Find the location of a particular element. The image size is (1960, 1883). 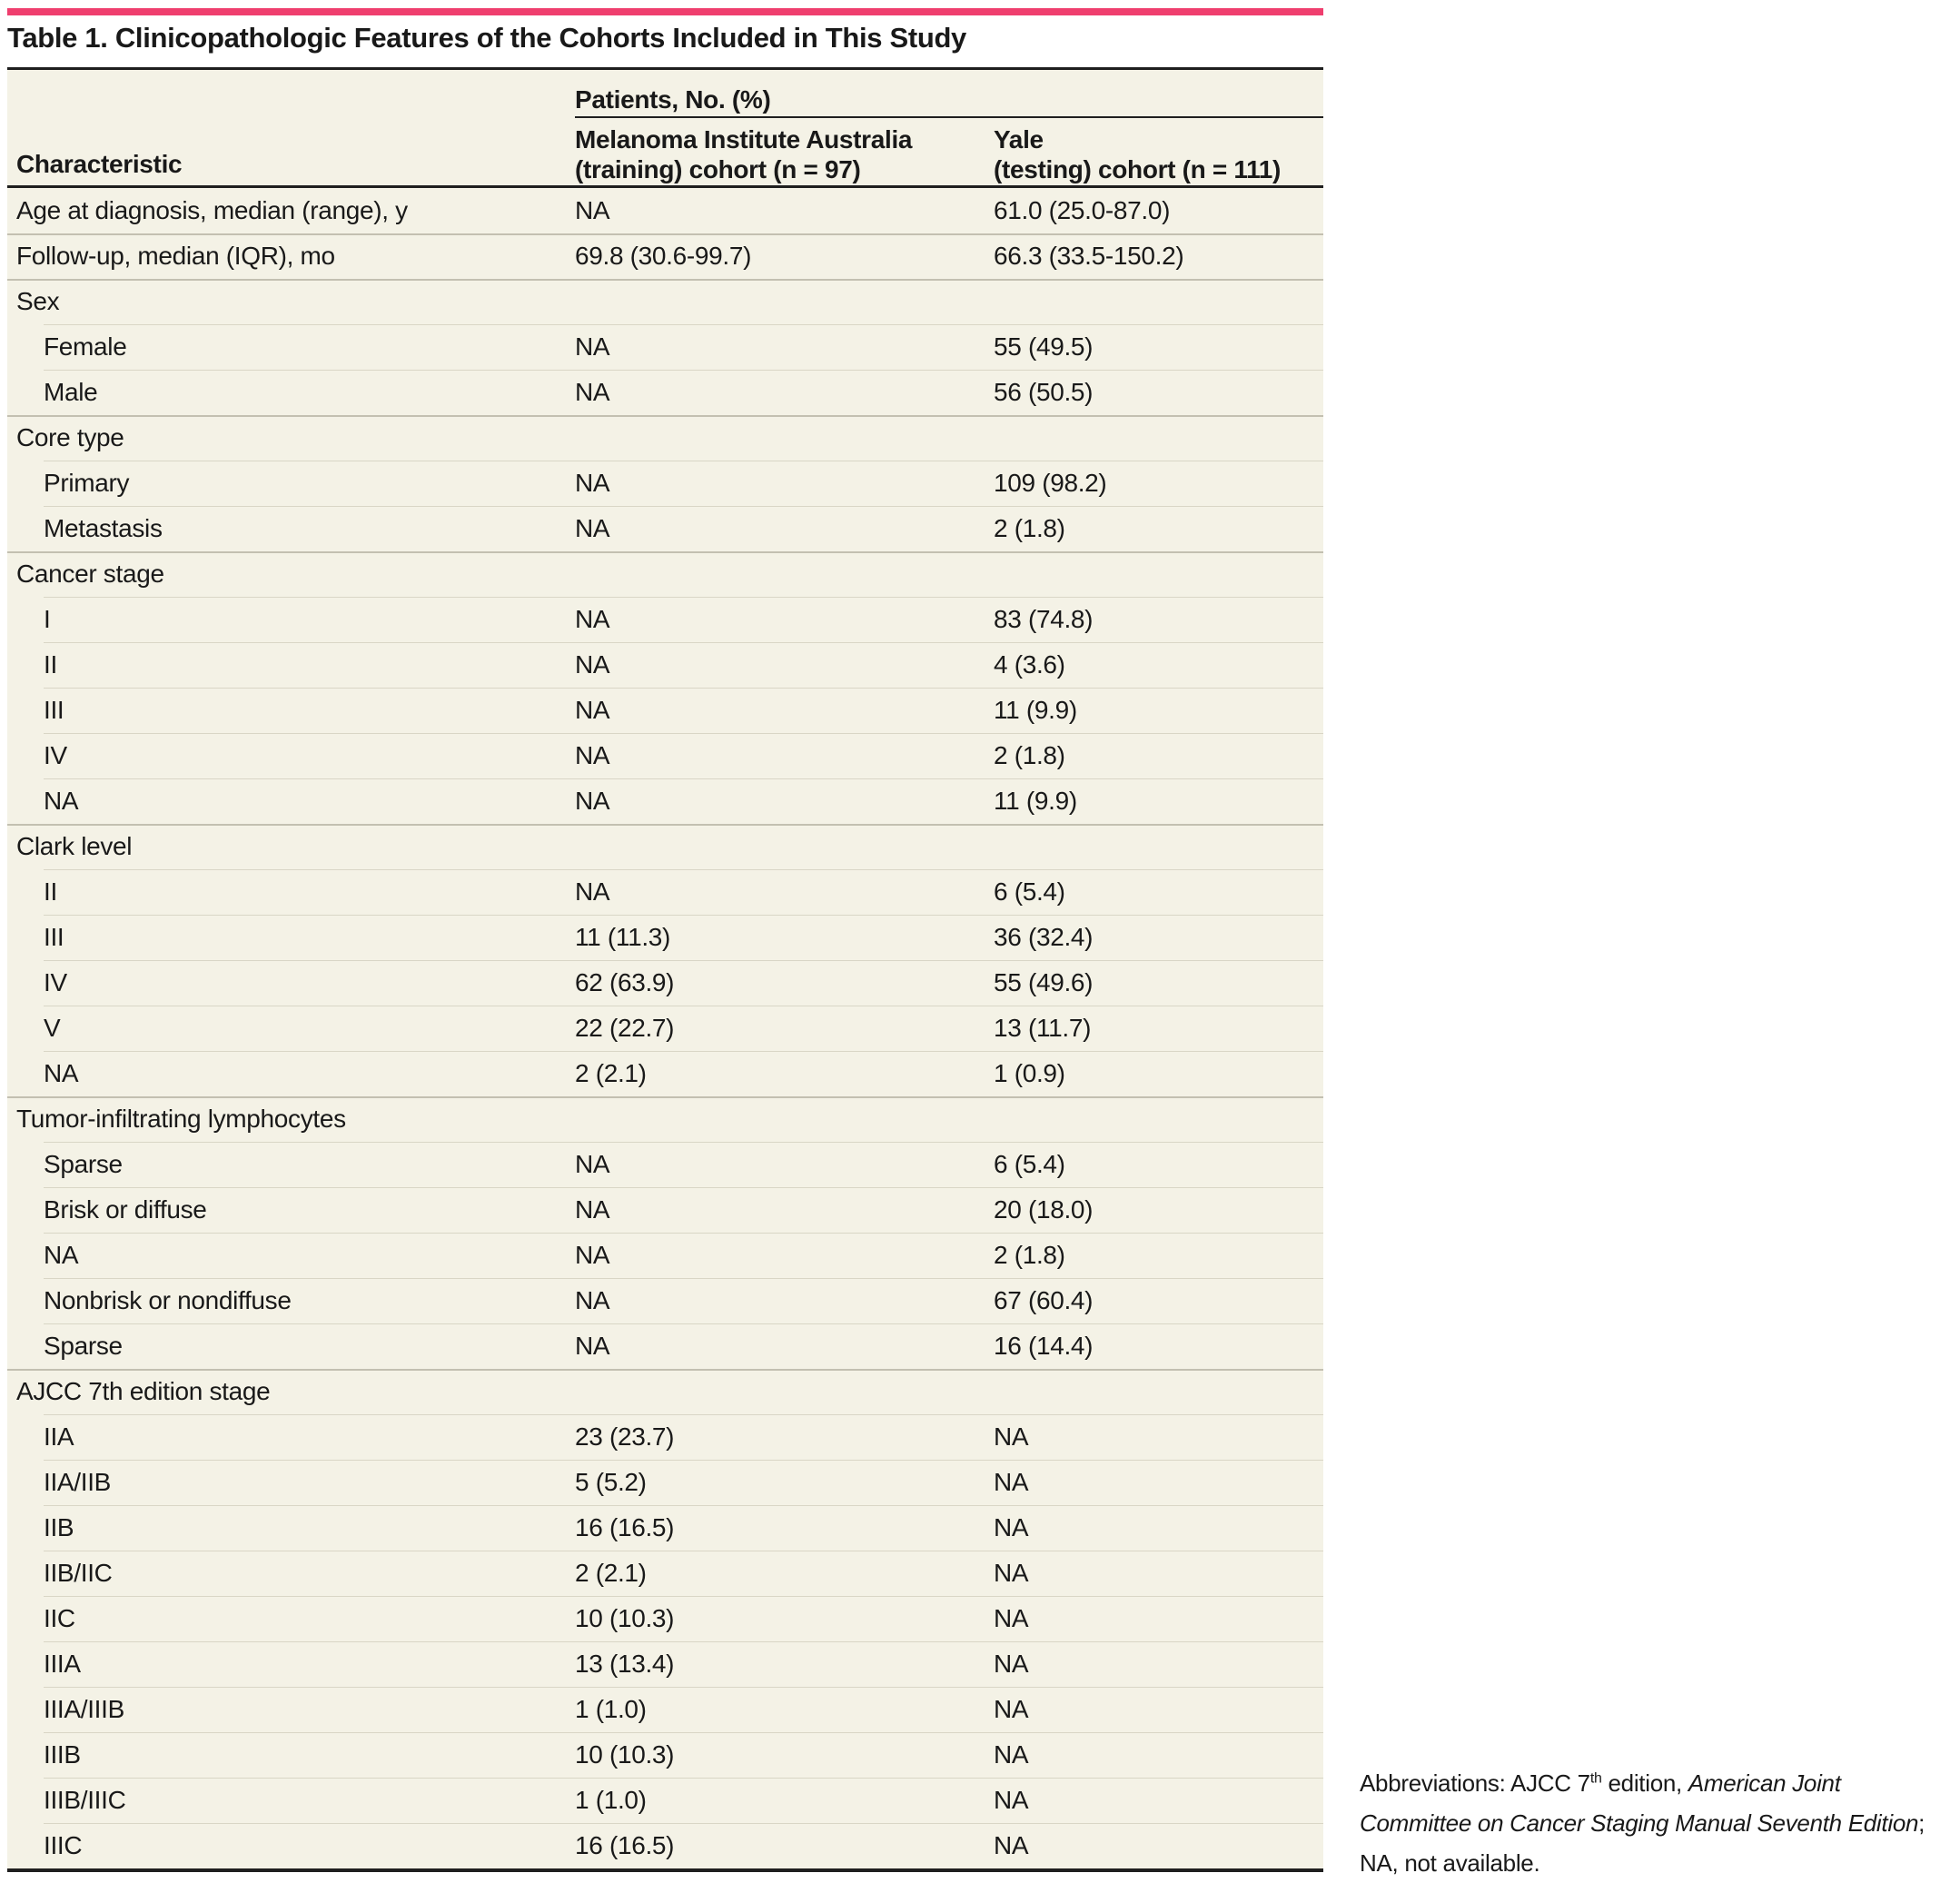

row-label: Female is located at coordinates (85, 347).